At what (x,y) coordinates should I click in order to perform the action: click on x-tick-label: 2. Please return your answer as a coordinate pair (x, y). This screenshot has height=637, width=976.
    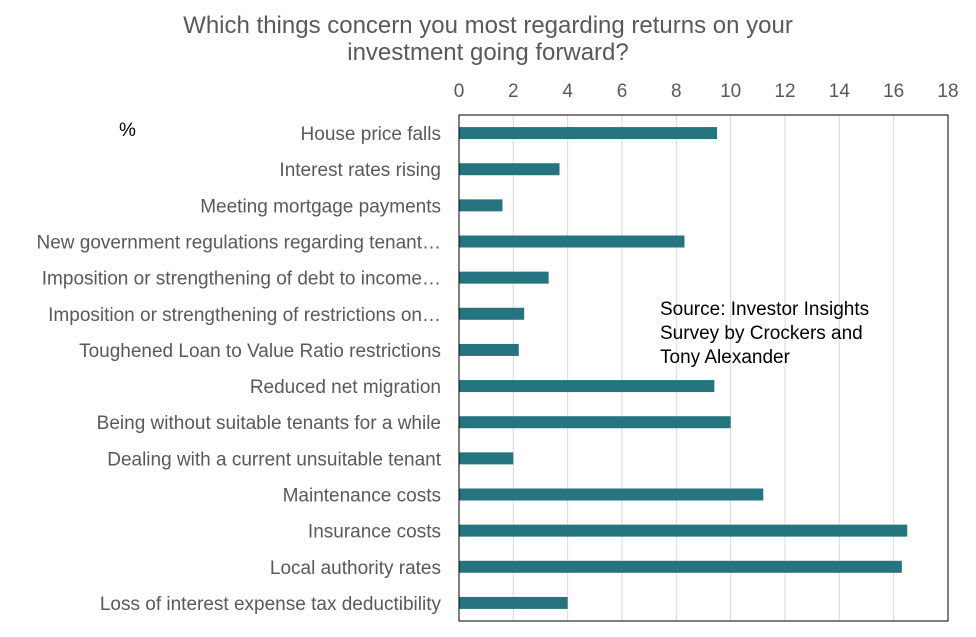
    Looking at the image, I should click on (513, 91).